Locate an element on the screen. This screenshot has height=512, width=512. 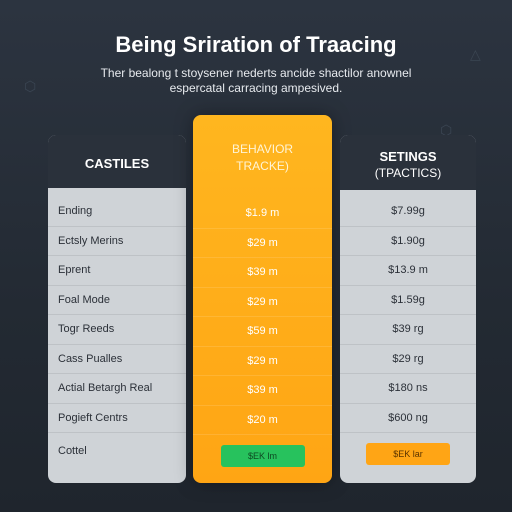
castiles-header: CASTILES is located at coordinates (117, 161).